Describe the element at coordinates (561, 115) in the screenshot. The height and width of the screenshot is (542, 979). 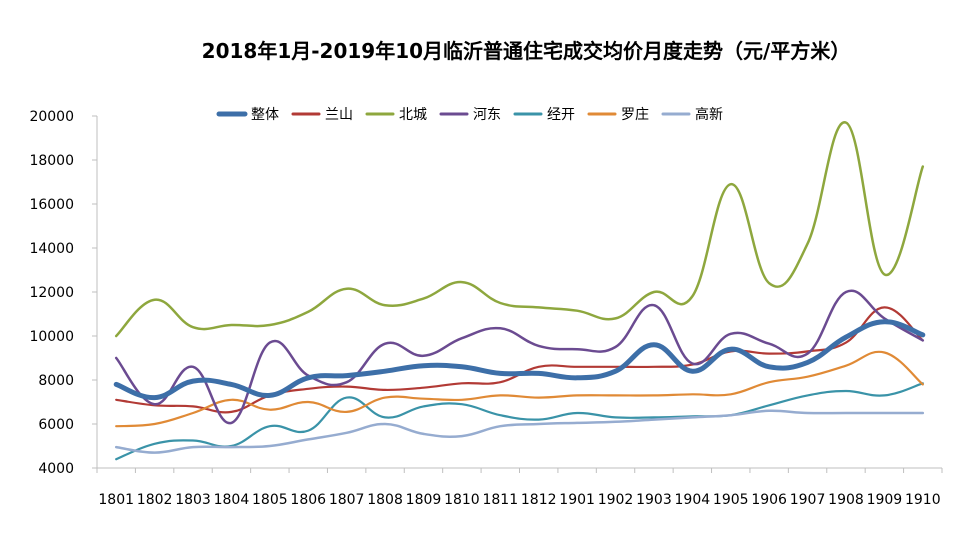
I see `legend-label: 经开` at that location.